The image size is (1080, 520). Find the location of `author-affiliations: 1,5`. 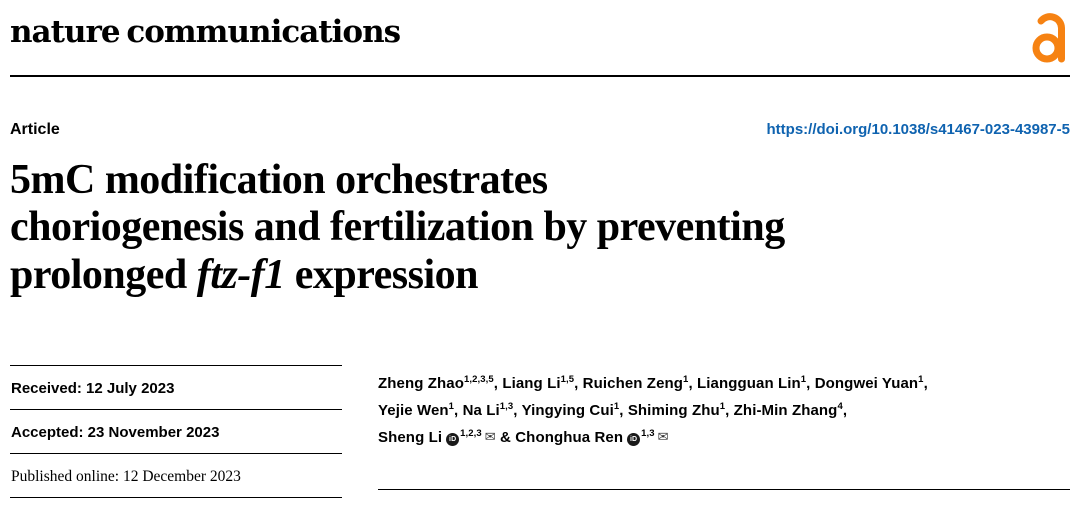

author-affiliations: 1,5 is located at coordinates (567, 380).